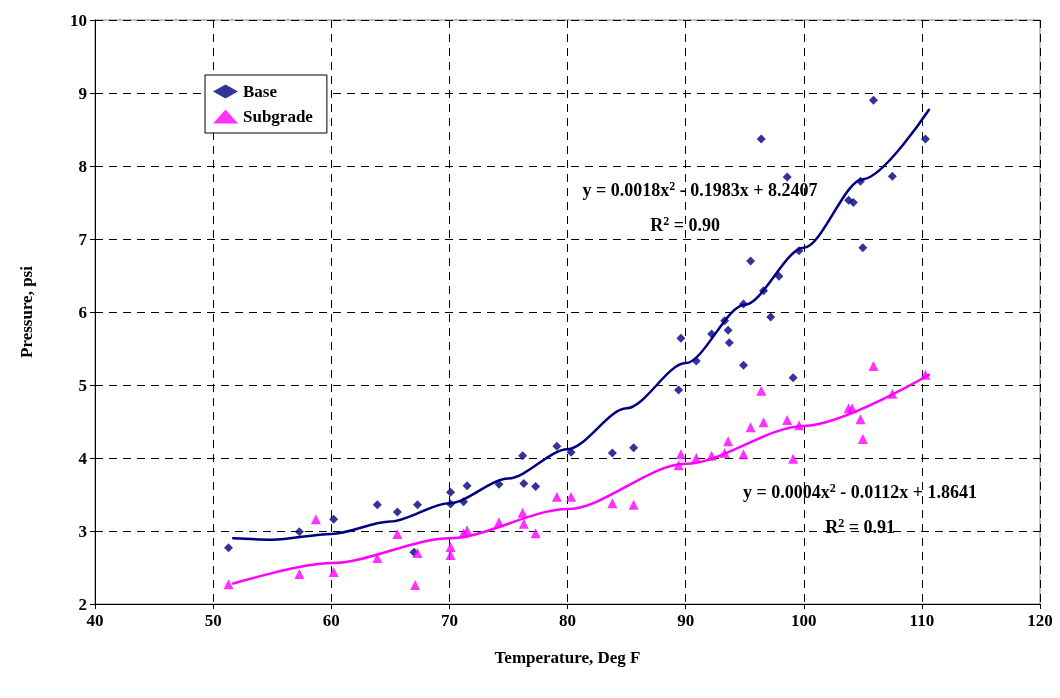  What do you see at coordinates (82, 531) in the screenshot?
I see `y-tick-label: 3` at bounding box center [82, 531].